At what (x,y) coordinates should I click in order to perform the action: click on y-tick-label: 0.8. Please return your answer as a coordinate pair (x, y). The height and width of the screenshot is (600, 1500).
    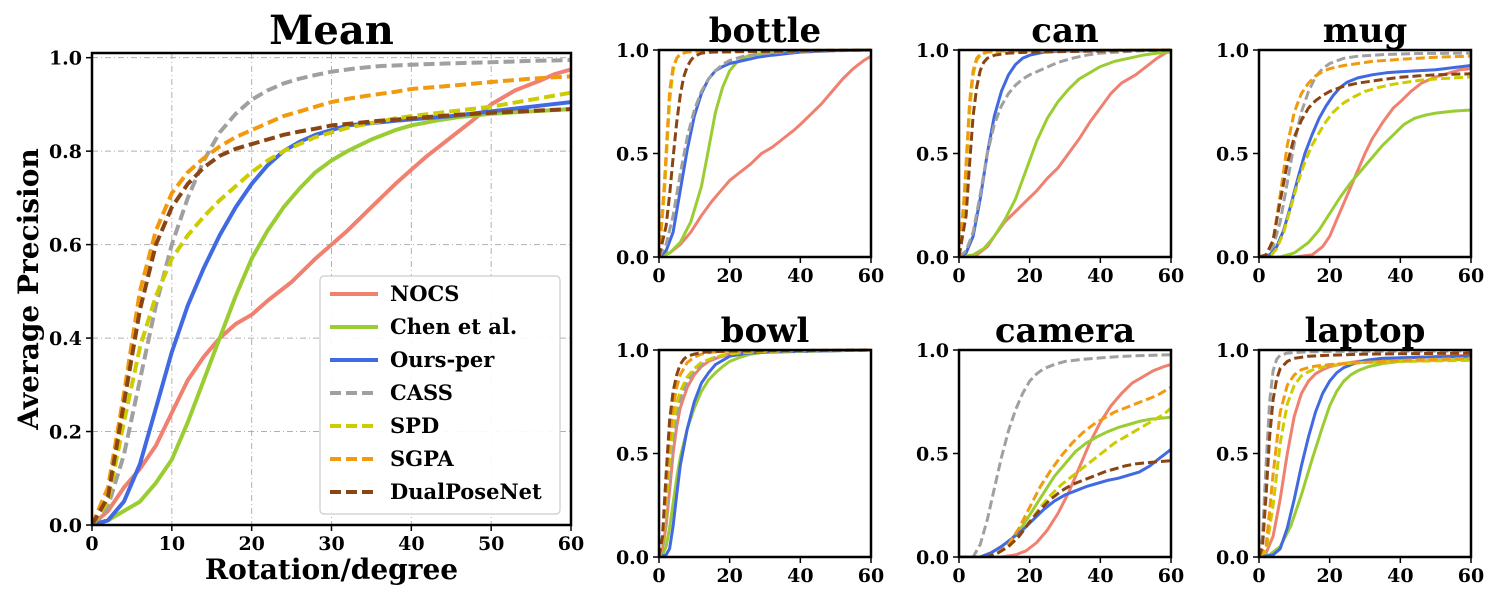
    Looking at the image, I should click on (65, 152).